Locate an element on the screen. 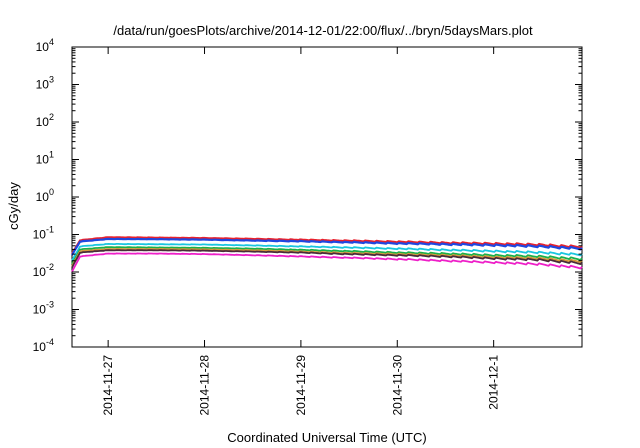 The image size is (640, 448). y-tick-label: 10⁻³ is located at coordinates (43, 308).